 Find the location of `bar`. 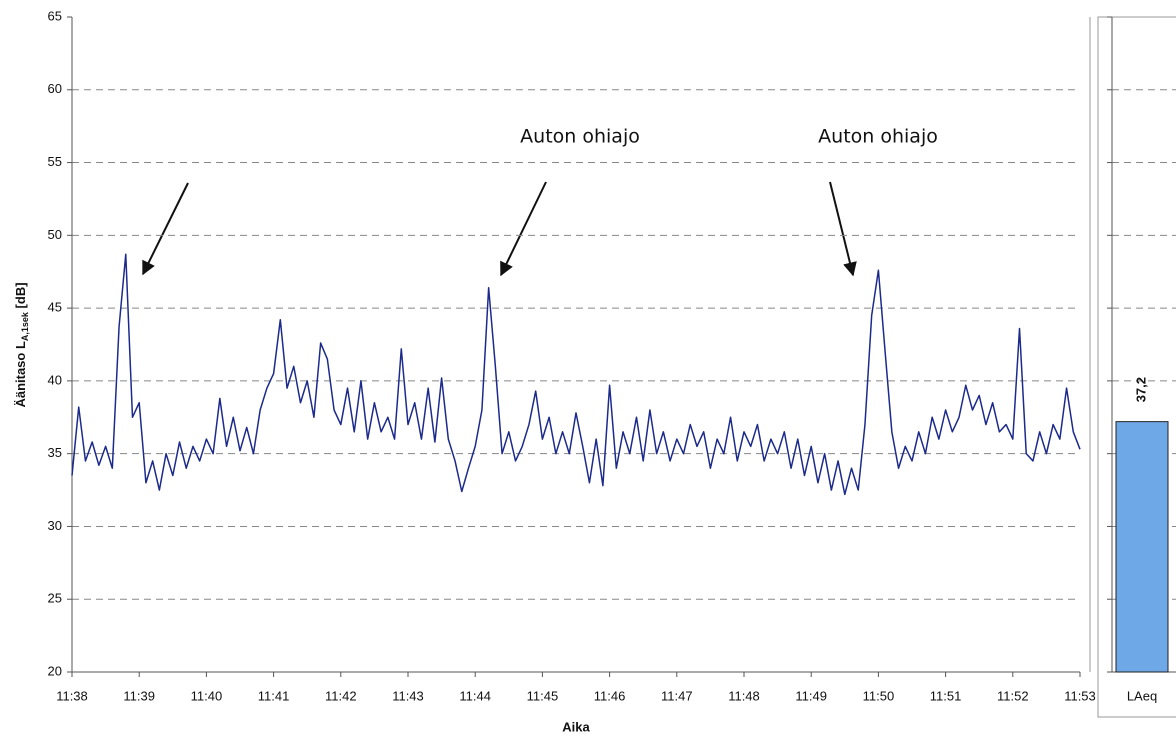

bar is located at coordinates (1142, 547).